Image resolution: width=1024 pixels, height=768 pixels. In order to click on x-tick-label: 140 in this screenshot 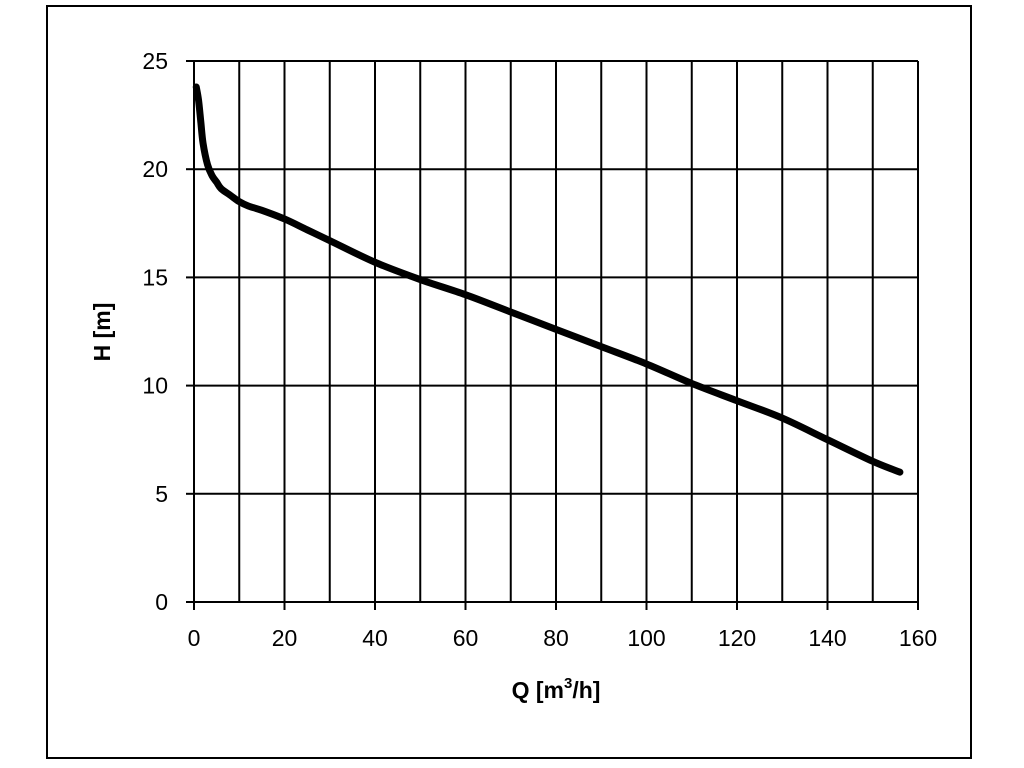, I will do `click(827, 638)`.